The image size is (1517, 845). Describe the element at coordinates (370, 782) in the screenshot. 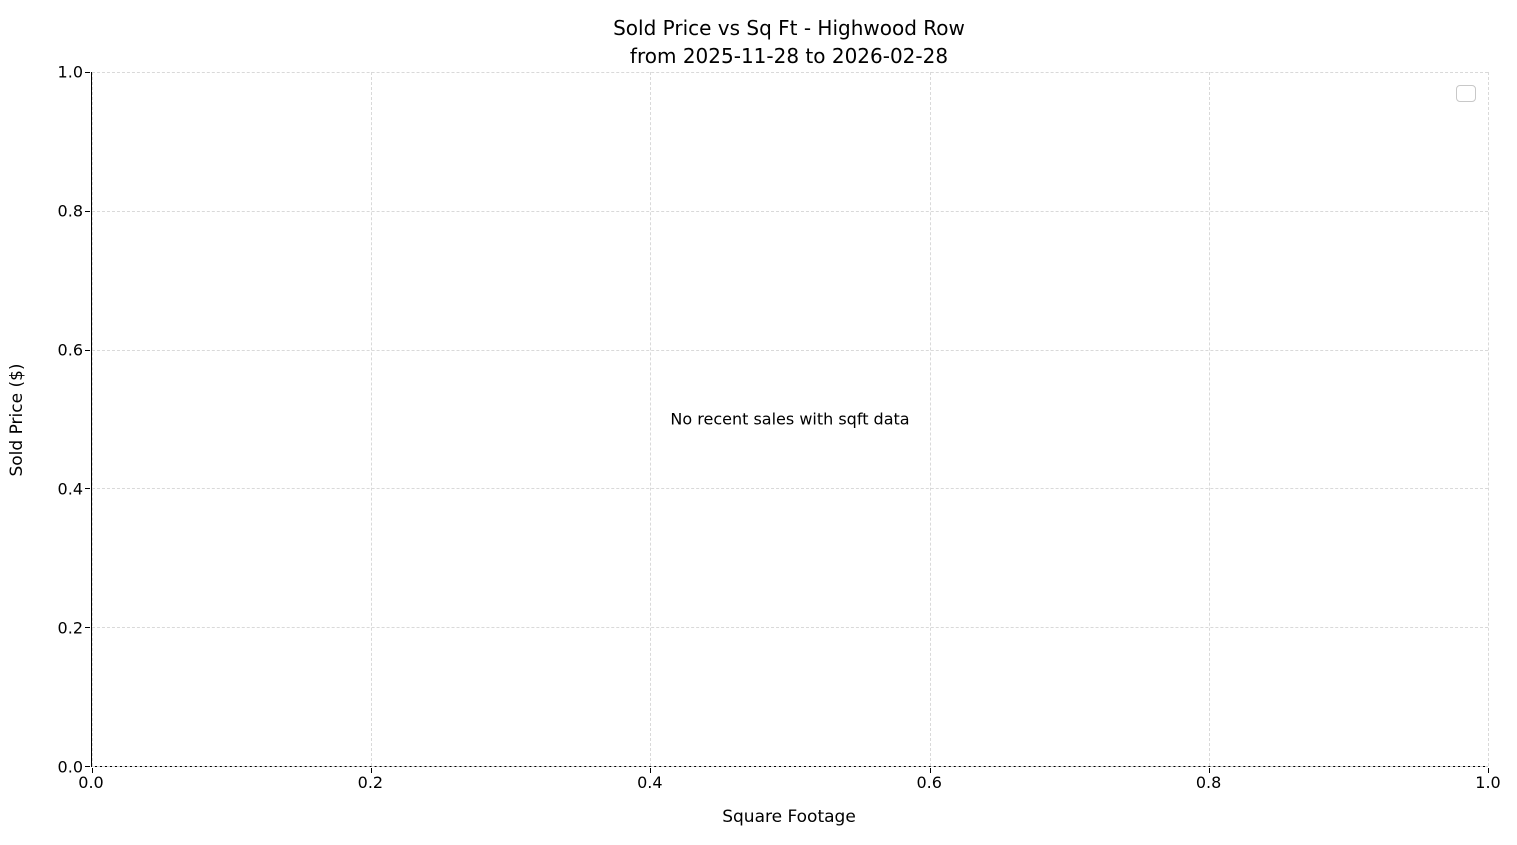

I see `x-tick-label: 0.2` at that location.